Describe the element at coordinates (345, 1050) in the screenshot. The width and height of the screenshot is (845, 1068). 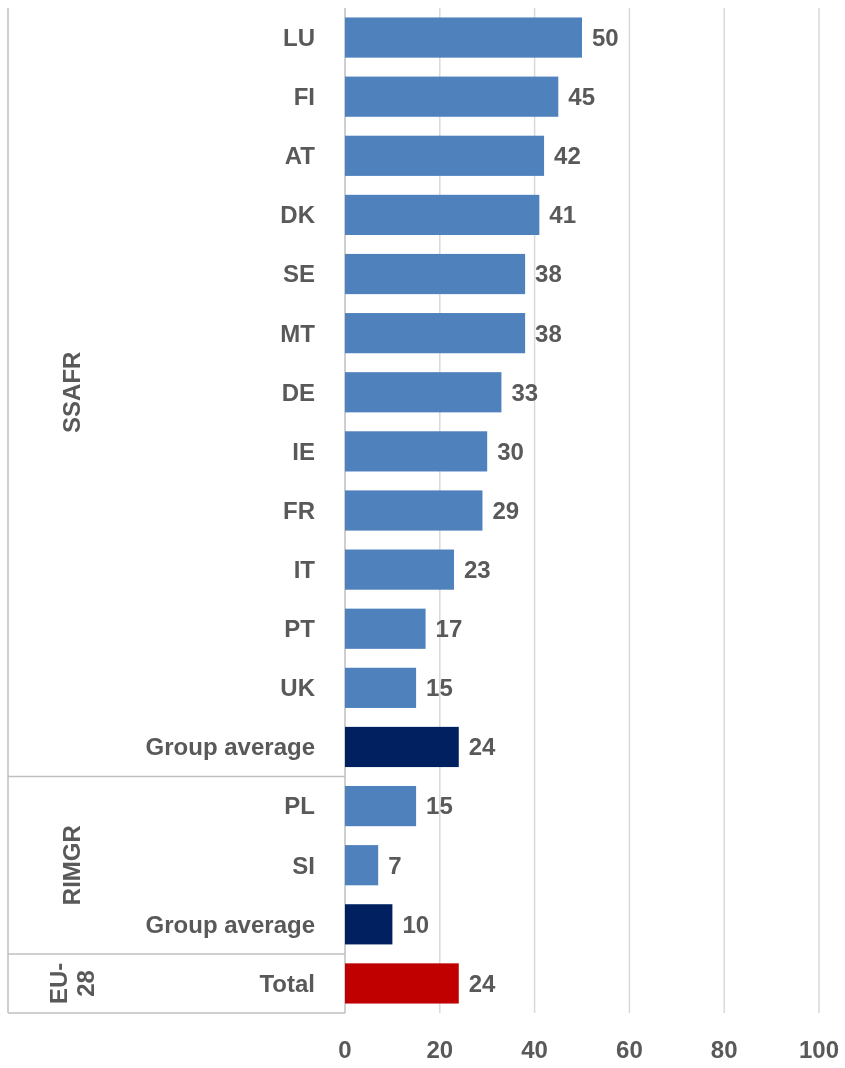
I see `x-tick-label: 0` at that location.